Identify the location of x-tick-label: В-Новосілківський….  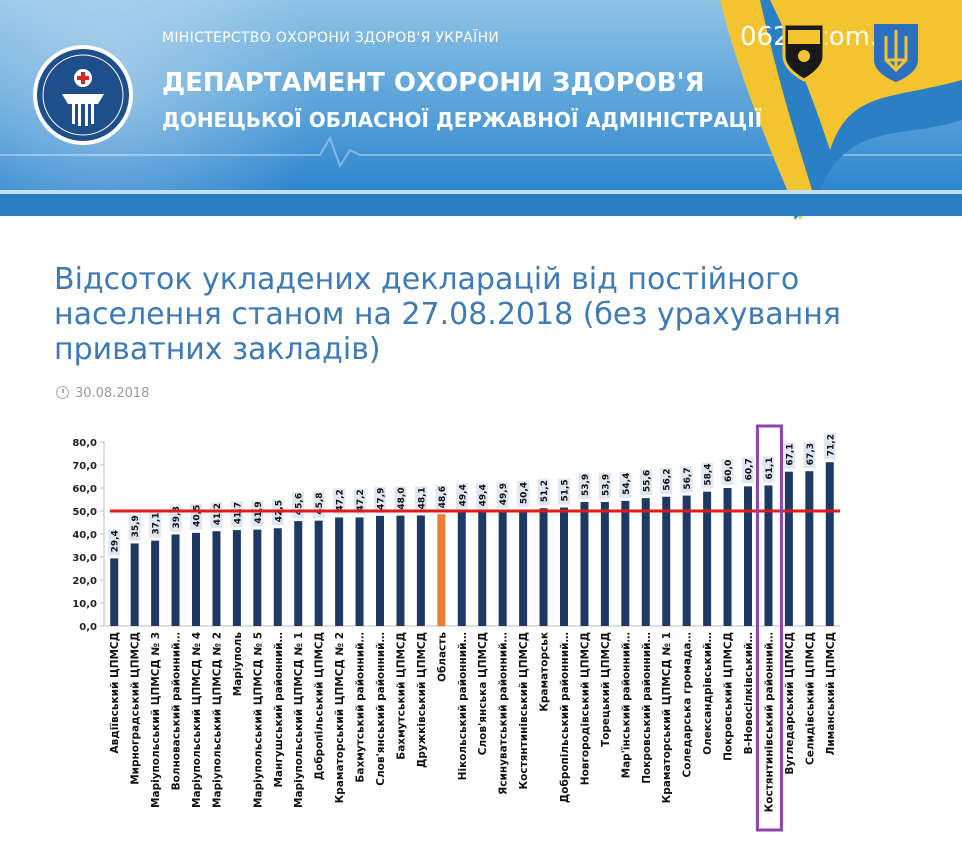
(749, 693).